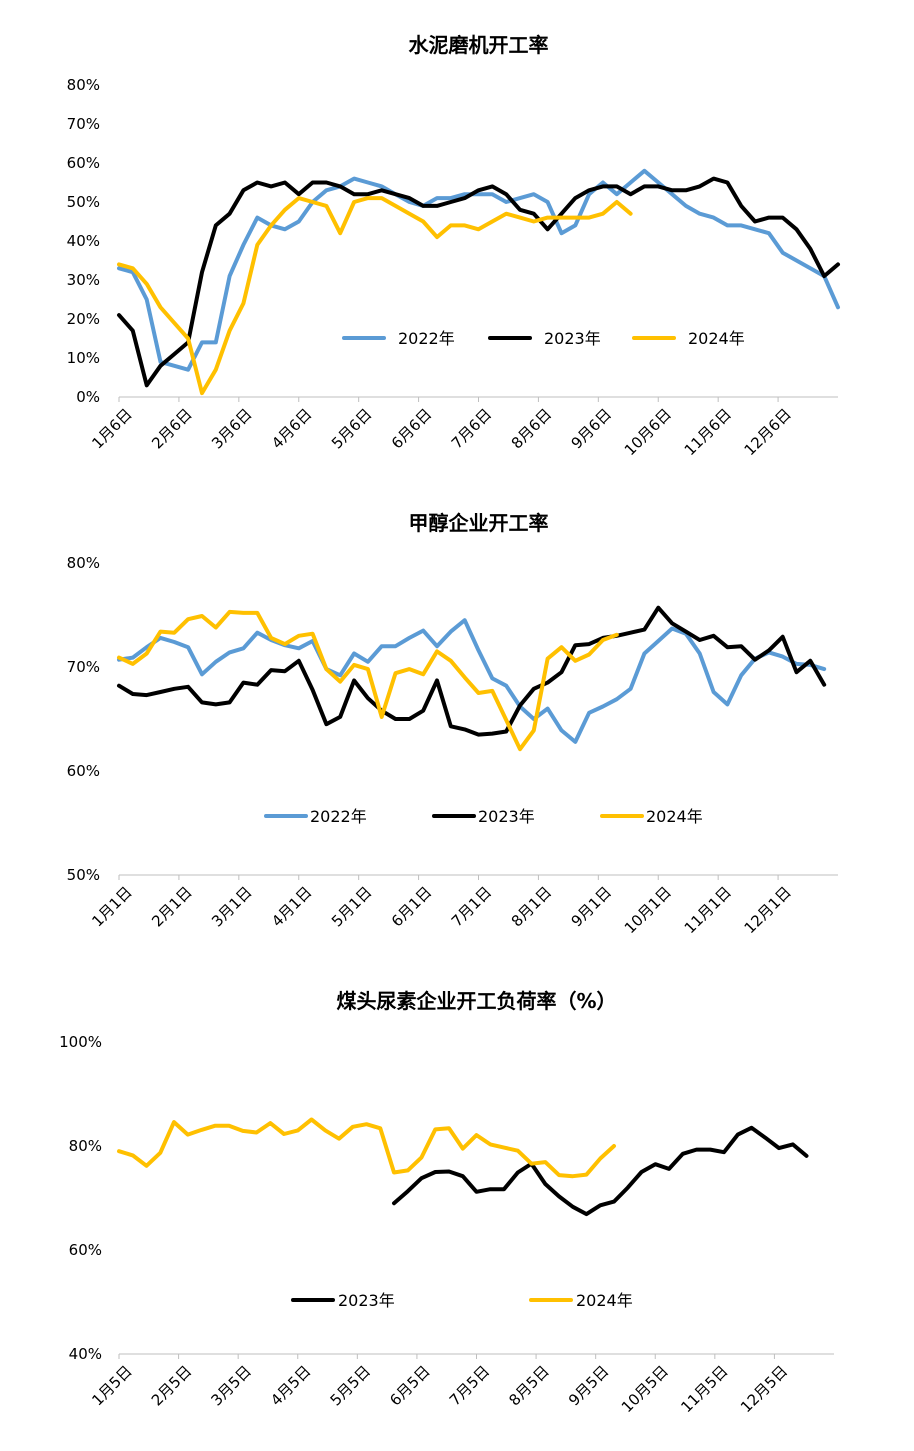 This screenshot has width=914, height=1451. Describe the element at coordinates (230, 1385) in the screenshot. I see `x-tick-label: 3月5日` at that location.